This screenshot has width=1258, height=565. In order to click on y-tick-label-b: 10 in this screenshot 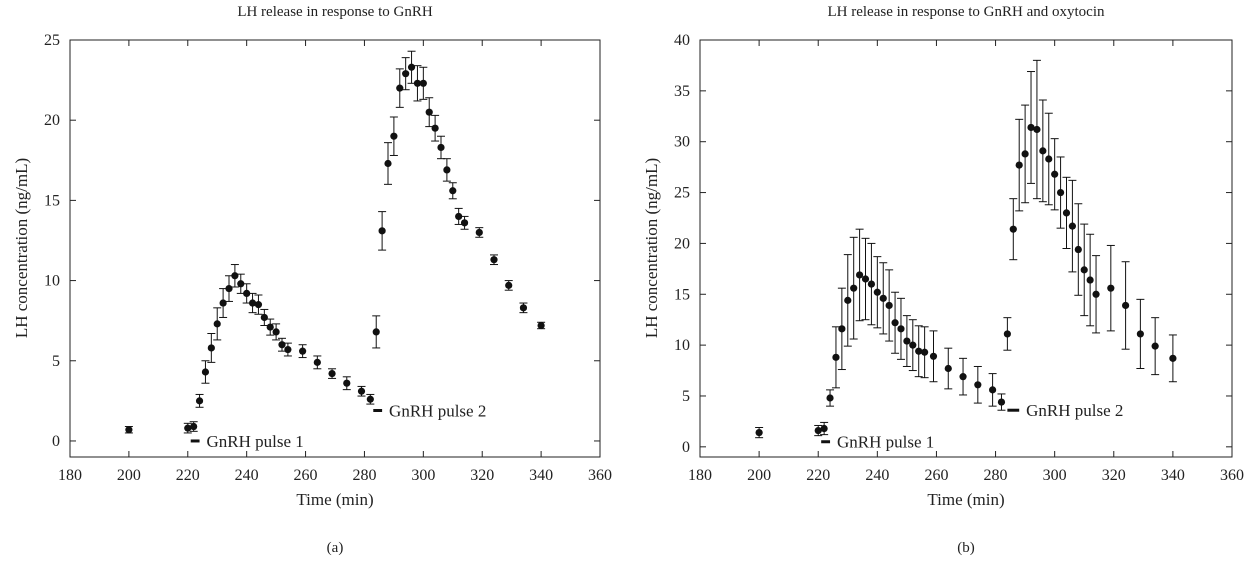, I will do `click(682, 345)`.